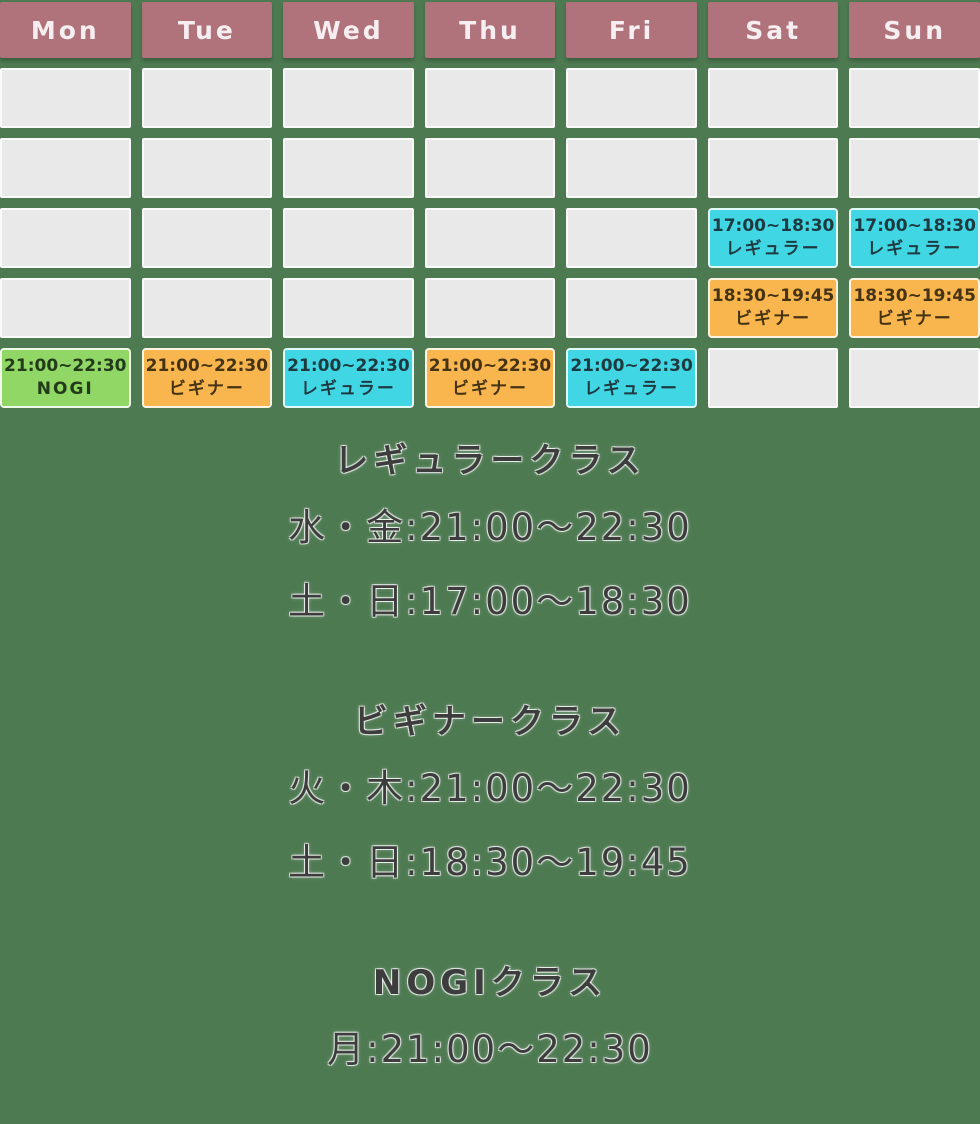 This screenshot has height=1124, width=980. Describe the element at coordinates (490, 601) in the screenshot. I see `schedule-line: 土・日:17:00〜18:30` at that location.